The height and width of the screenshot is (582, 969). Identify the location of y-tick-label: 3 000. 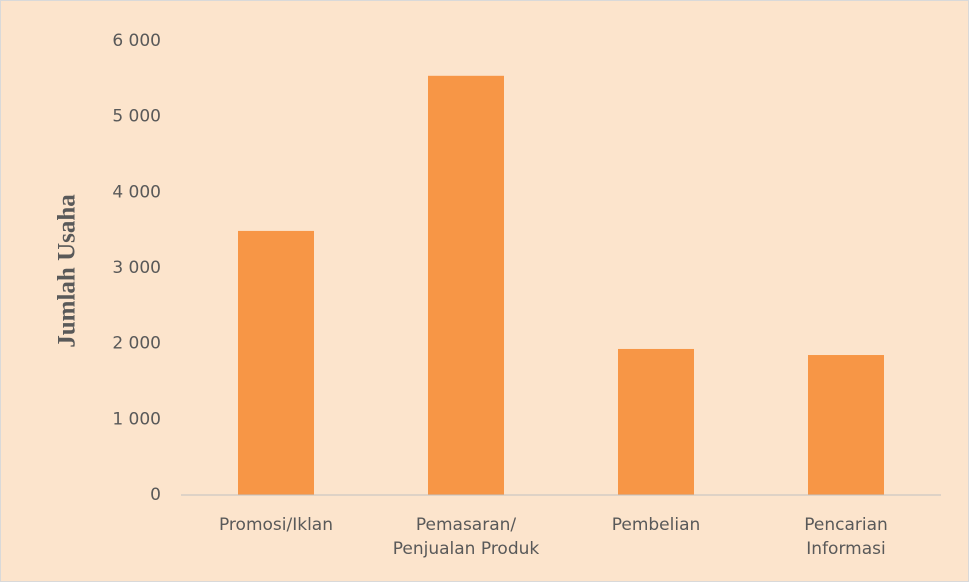
(136, 268).